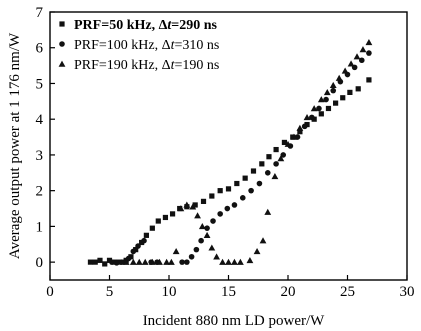 Image resolution: width=421 pixels, height=331 pixels. Describe the element at coordinates (347, 292) in the screenshot. I see `x-tick-label: 25` at that location.